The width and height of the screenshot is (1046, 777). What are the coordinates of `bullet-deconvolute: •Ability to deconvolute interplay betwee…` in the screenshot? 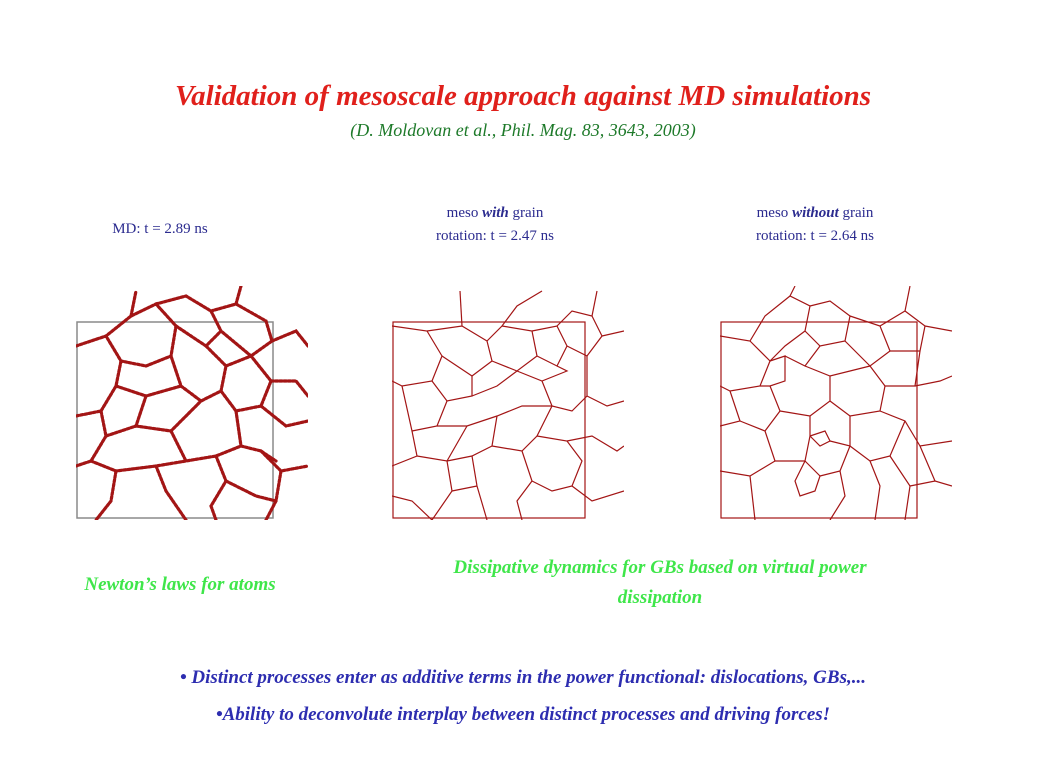 It's located at (523, 714).